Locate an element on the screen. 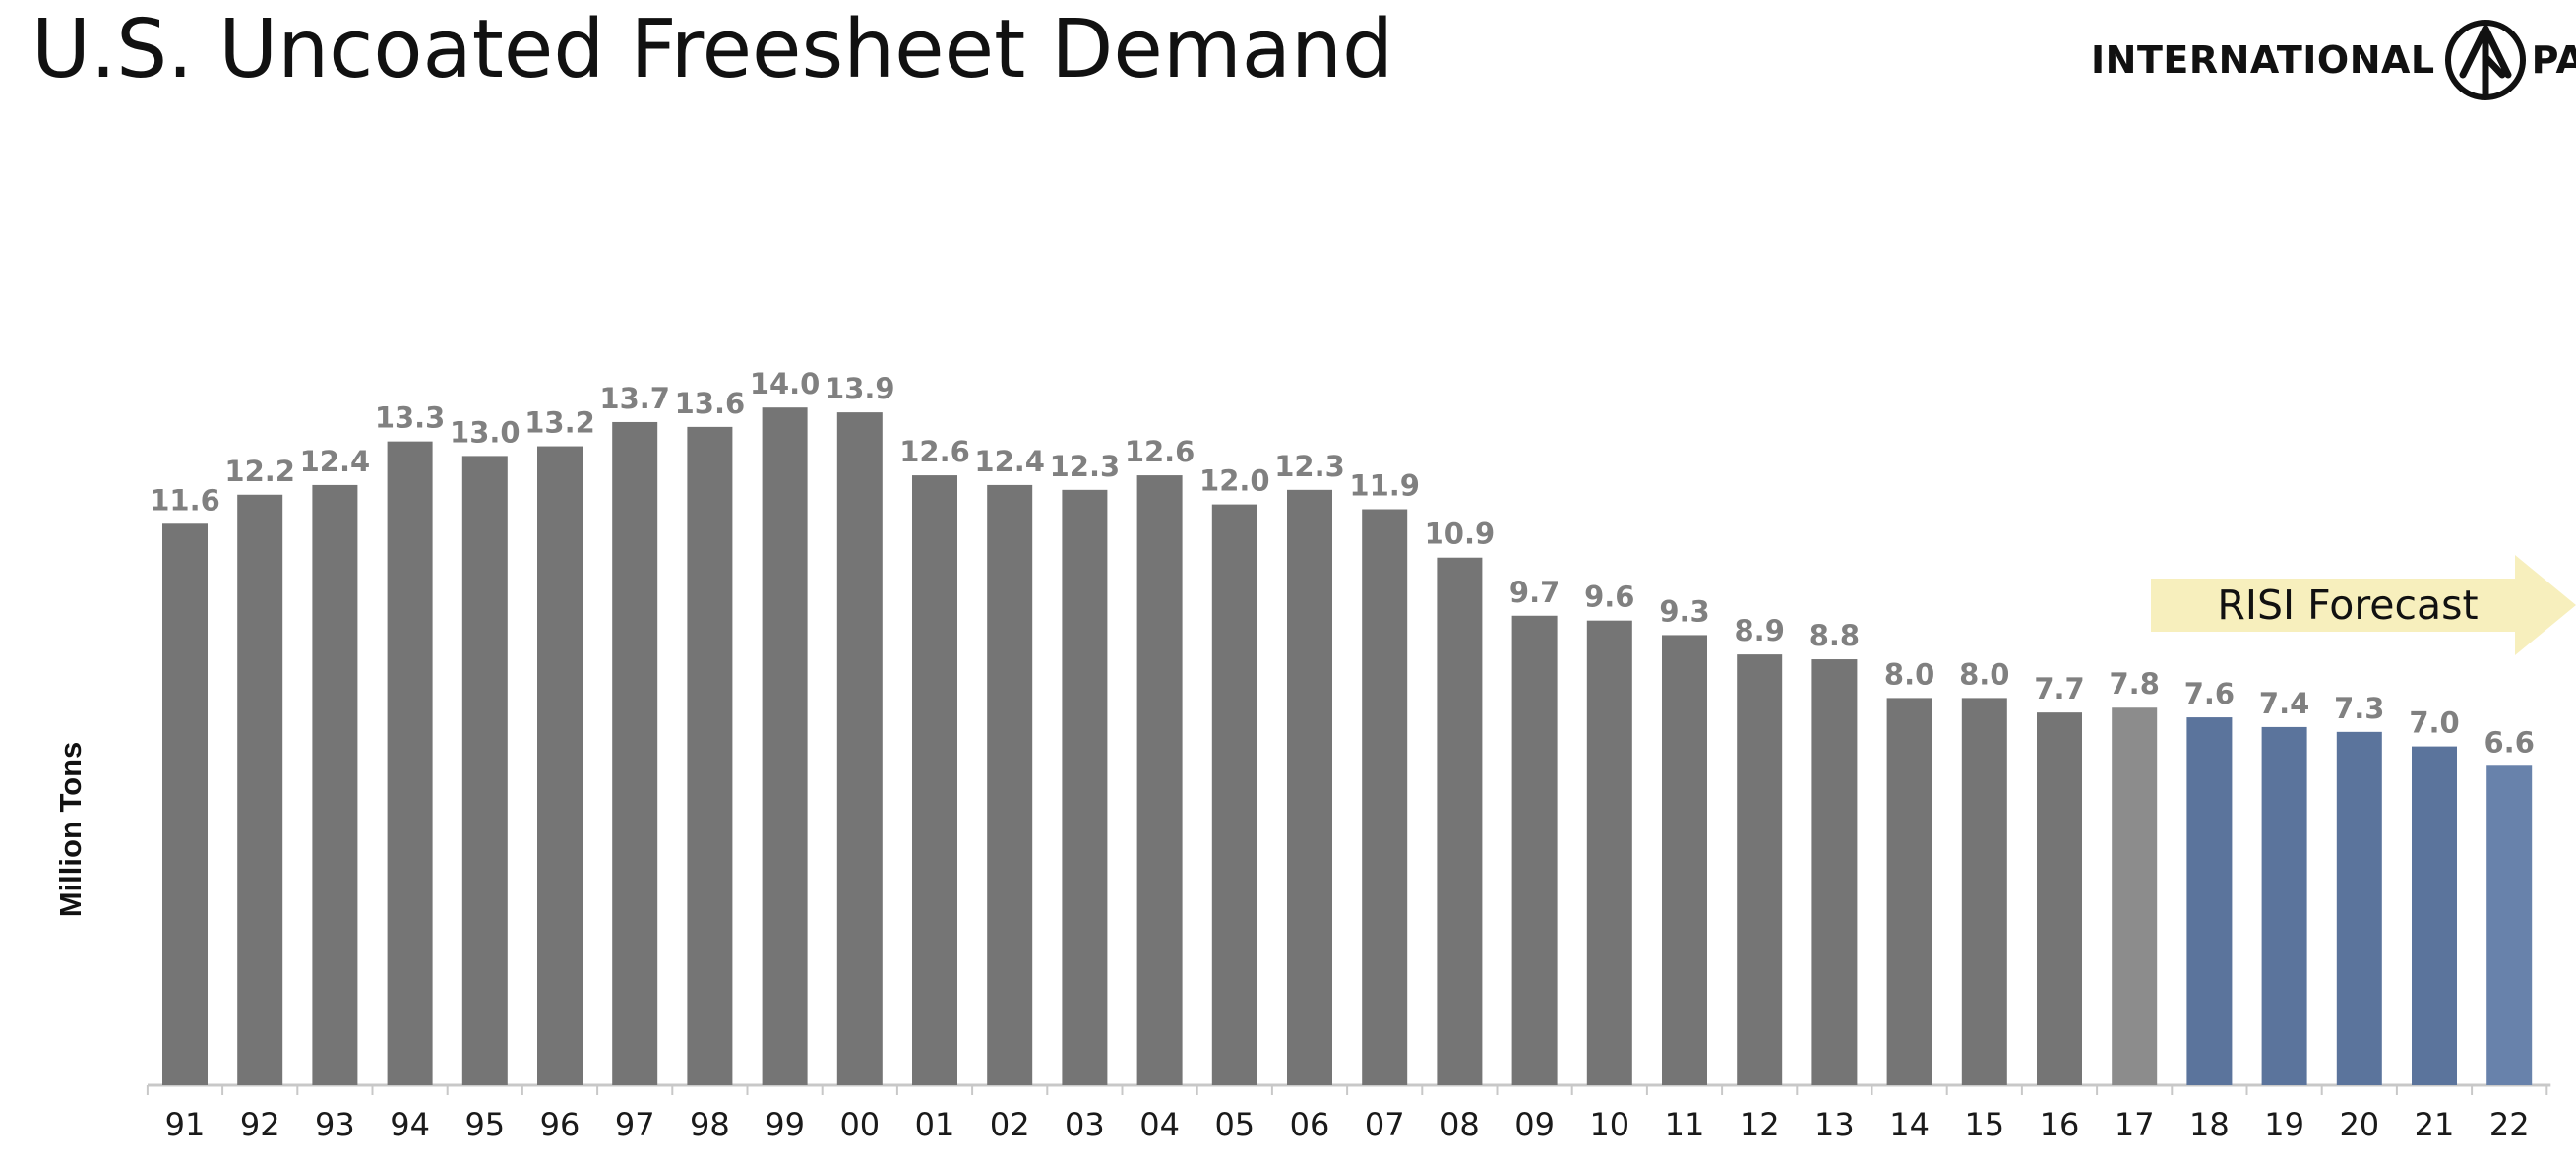 This screenshot has height=1163, width=2576. data-label-11: 9.3 is located at coordinates (1684, 611).